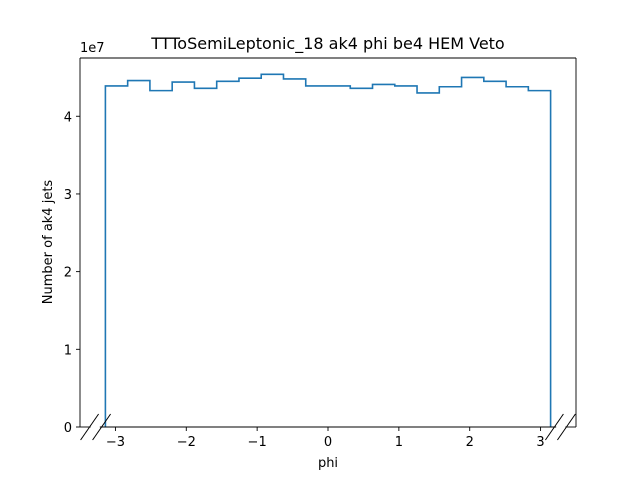 The width and height of the screenshot is (640, 480). I want to click on x-tick-label: −3, so click(115, 442).